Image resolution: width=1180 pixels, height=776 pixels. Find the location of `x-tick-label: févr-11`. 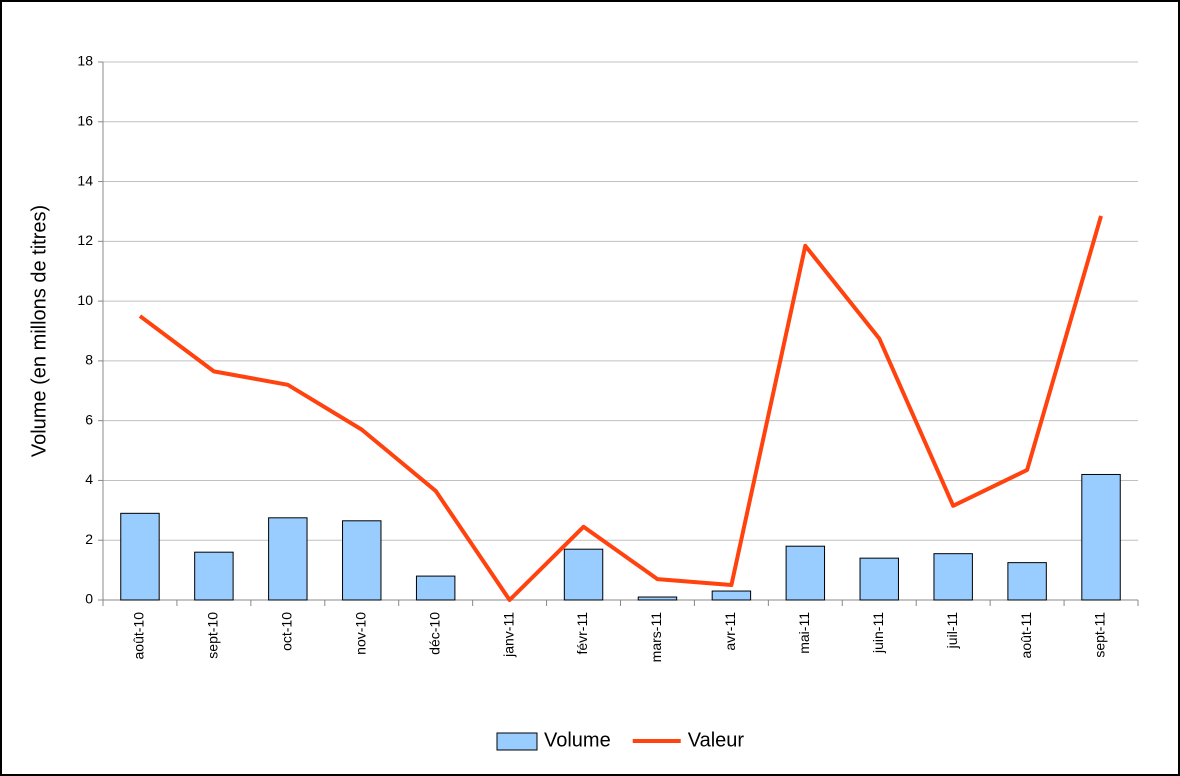

x-tick-label: févr-11 is located at coordinates (582, 633).